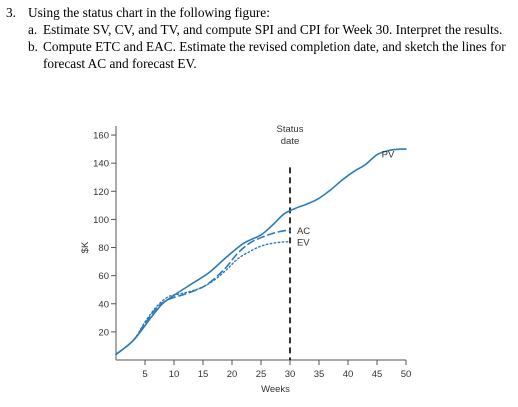 The height and width of the screenshot is (407, 518). I want to click on y-tick-label-160: 160, so click(101, 136).